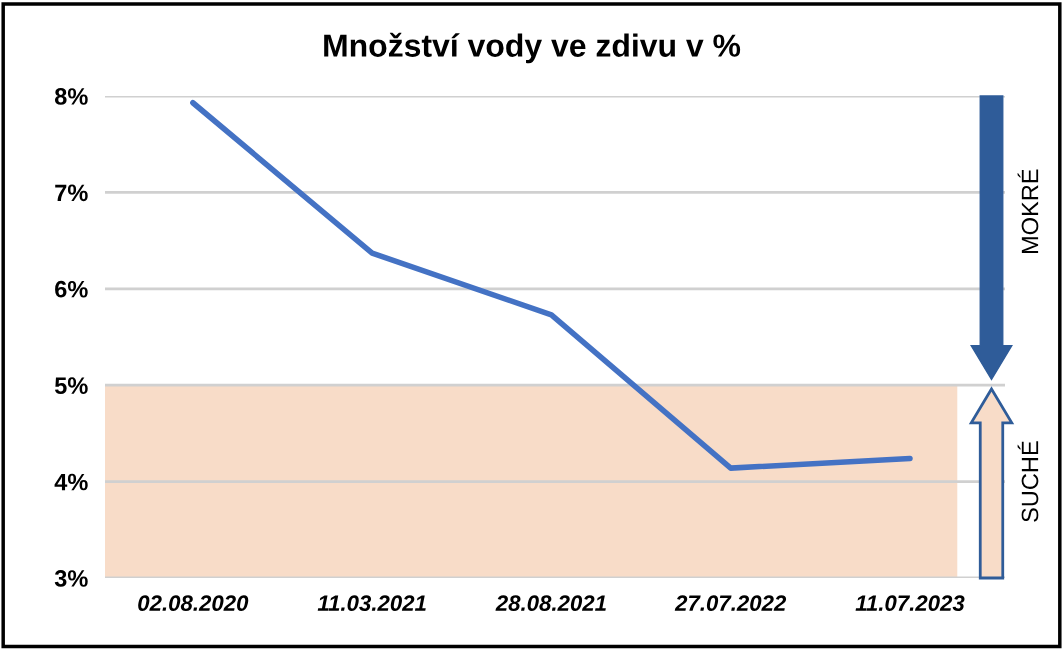 This screenshot has height=649, width=1063. I want to click on y-tick-label: 5%, so click(71, 385).